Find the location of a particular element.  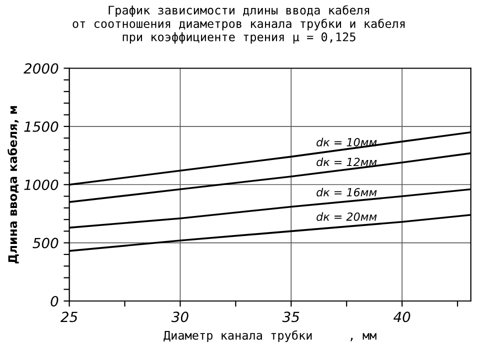

series-label: dк = 12мм is located at coordinates (346, 162).